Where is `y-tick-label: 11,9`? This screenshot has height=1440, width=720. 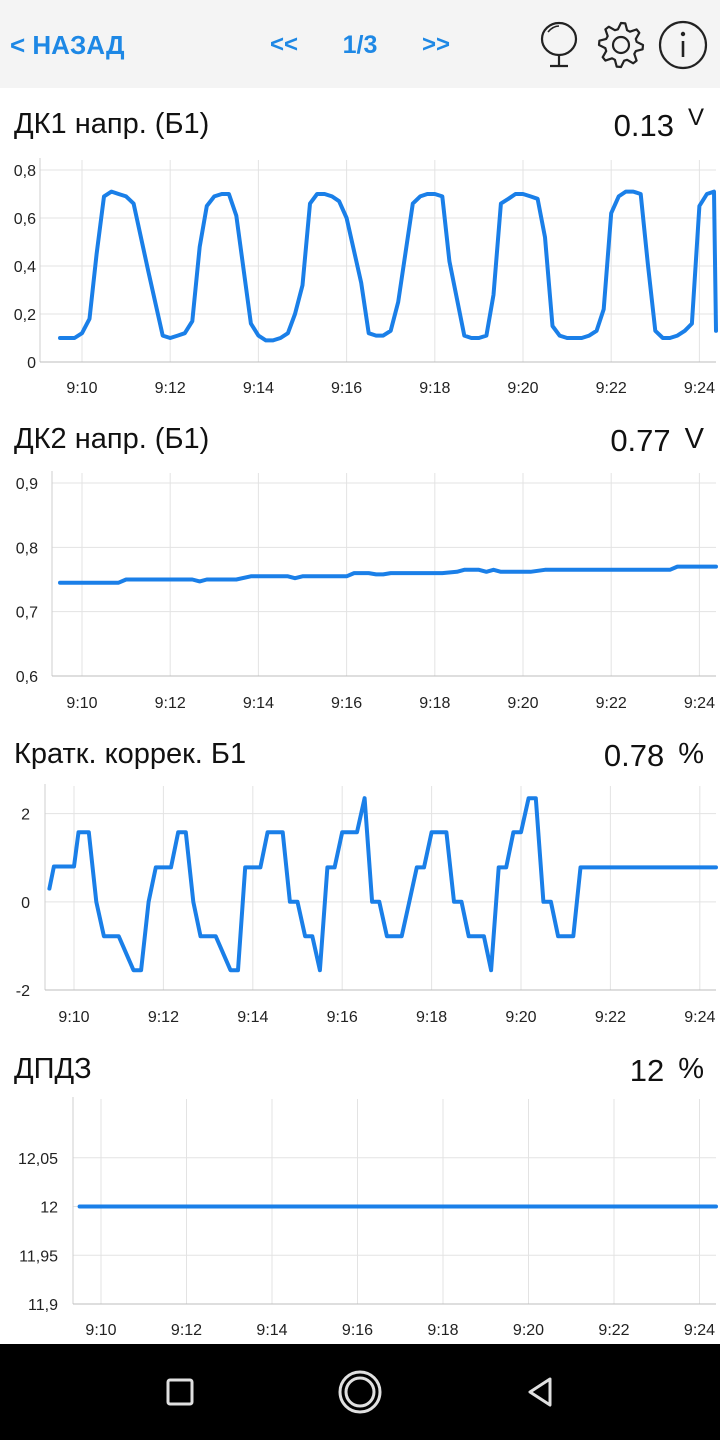
y-tick-label: 11,9 is located at coordinates (43, 1305).